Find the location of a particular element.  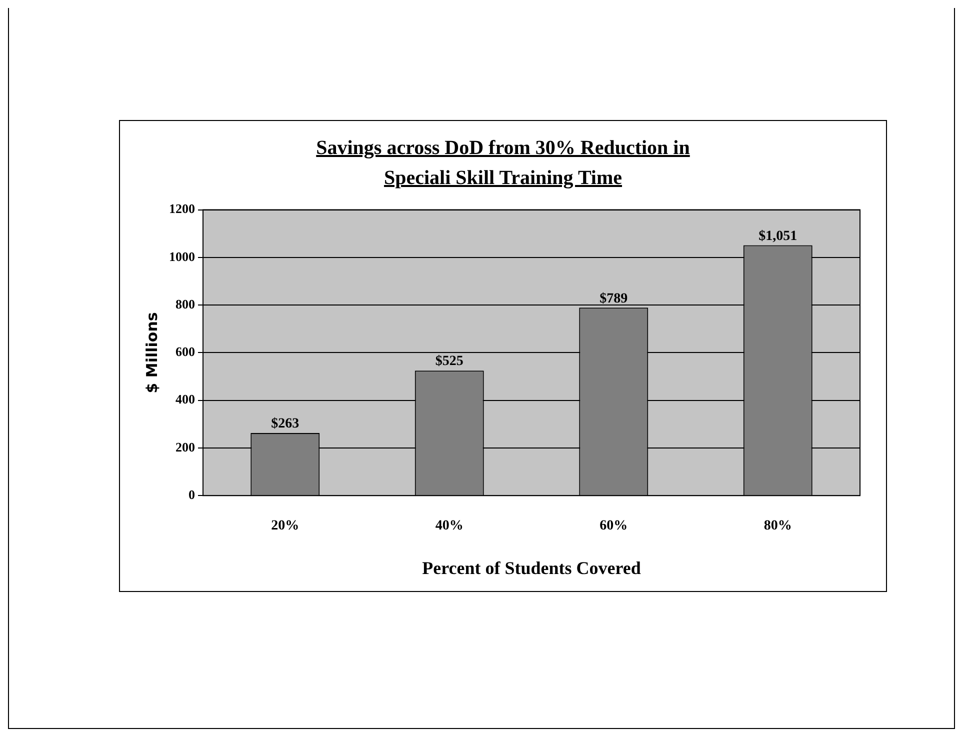

y-tick-label: 1000 is located at coordinates (182, 256).